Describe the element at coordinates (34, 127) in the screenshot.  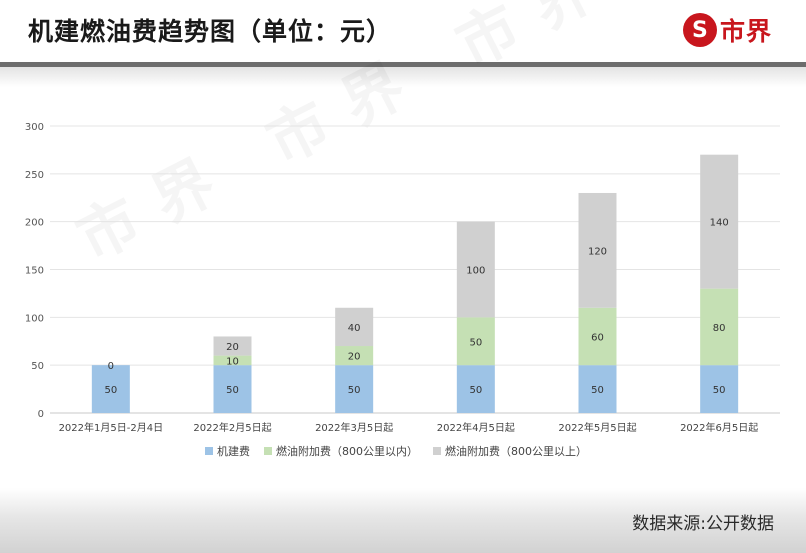
I see `y-tick-label: 300` at that location.